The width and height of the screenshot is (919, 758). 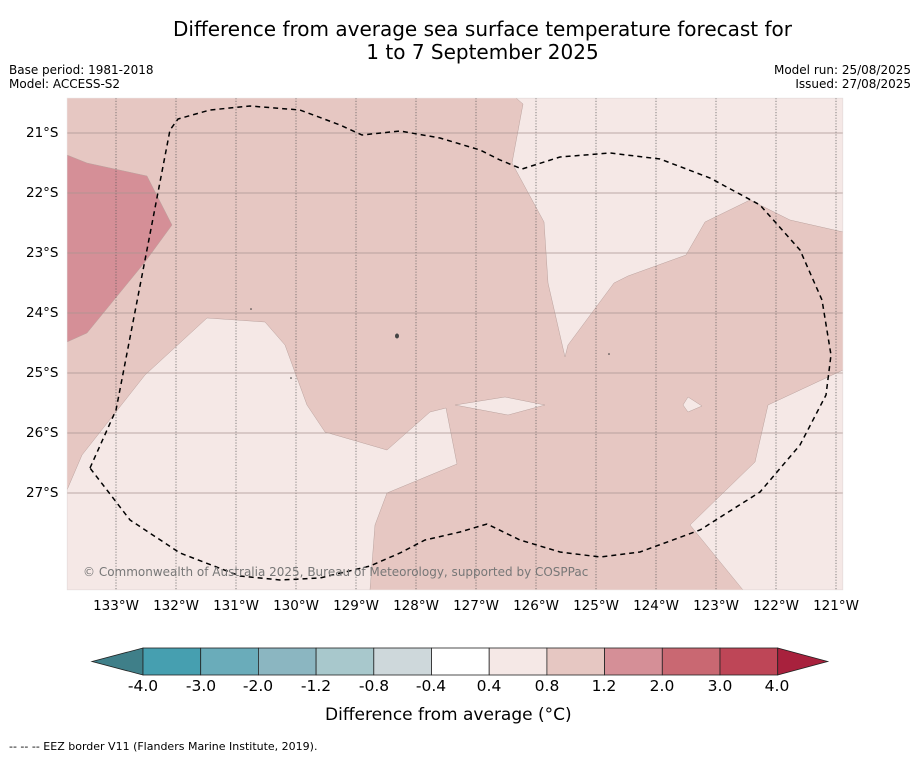 I want to click on colorbar-tick-label: -3.0, so click(x=201, y=686).